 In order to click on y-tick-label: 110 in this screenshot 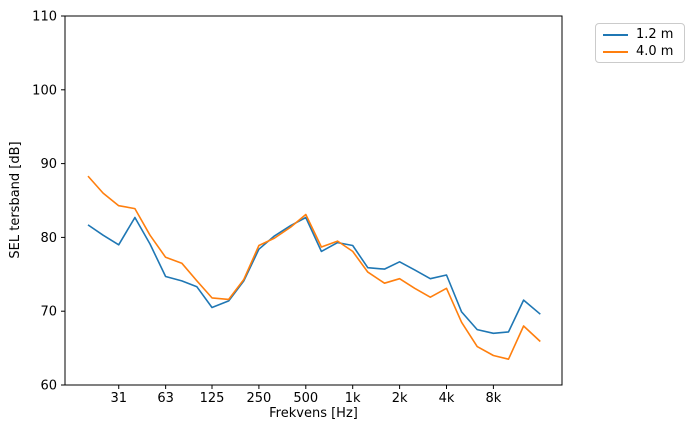, I will do `click(44, 17)`.